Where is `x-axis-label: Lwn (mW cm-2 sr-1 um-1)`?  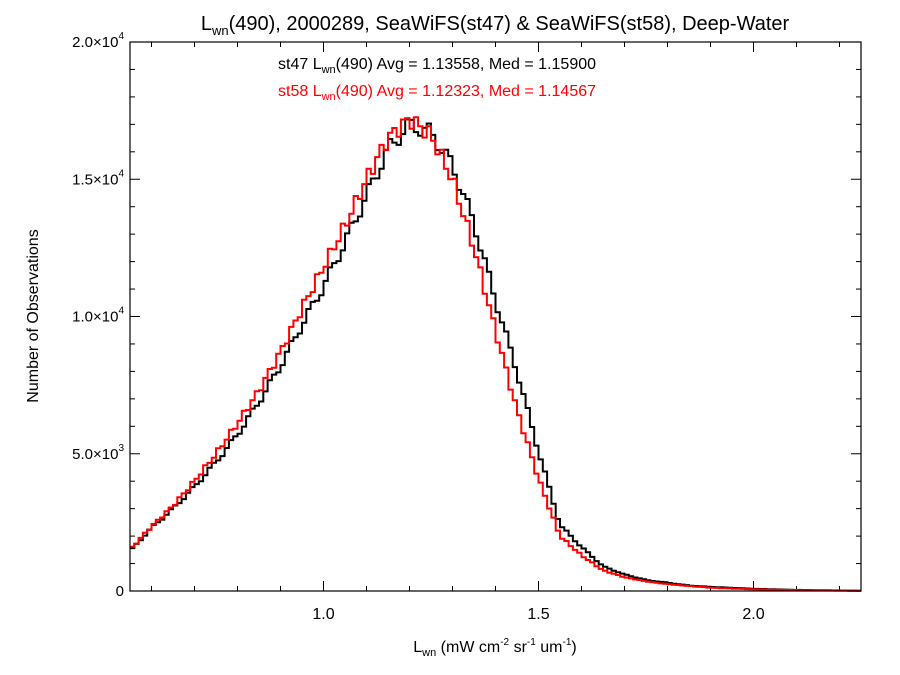 x-axis-label: Lwn (mW cm-2 sr-1 um-1) is located at coordinates (494, 648).